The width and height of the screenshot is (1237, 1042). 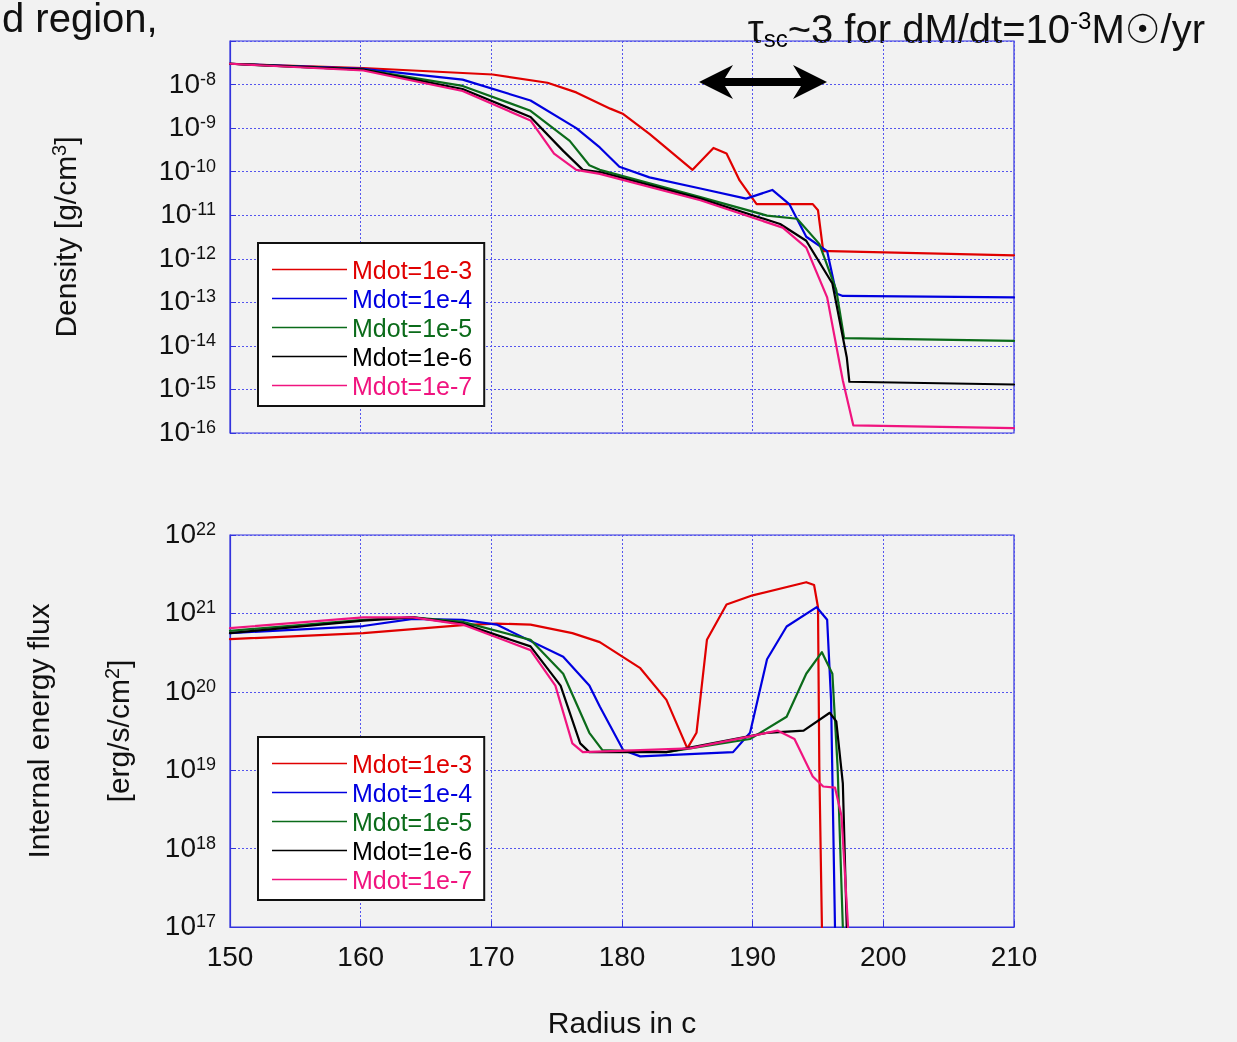 What do you see at coordinates (188, 215) in the screenshot?
I see `y-tick-label: 10$^{-11}$` at bounding box center [188, 215].